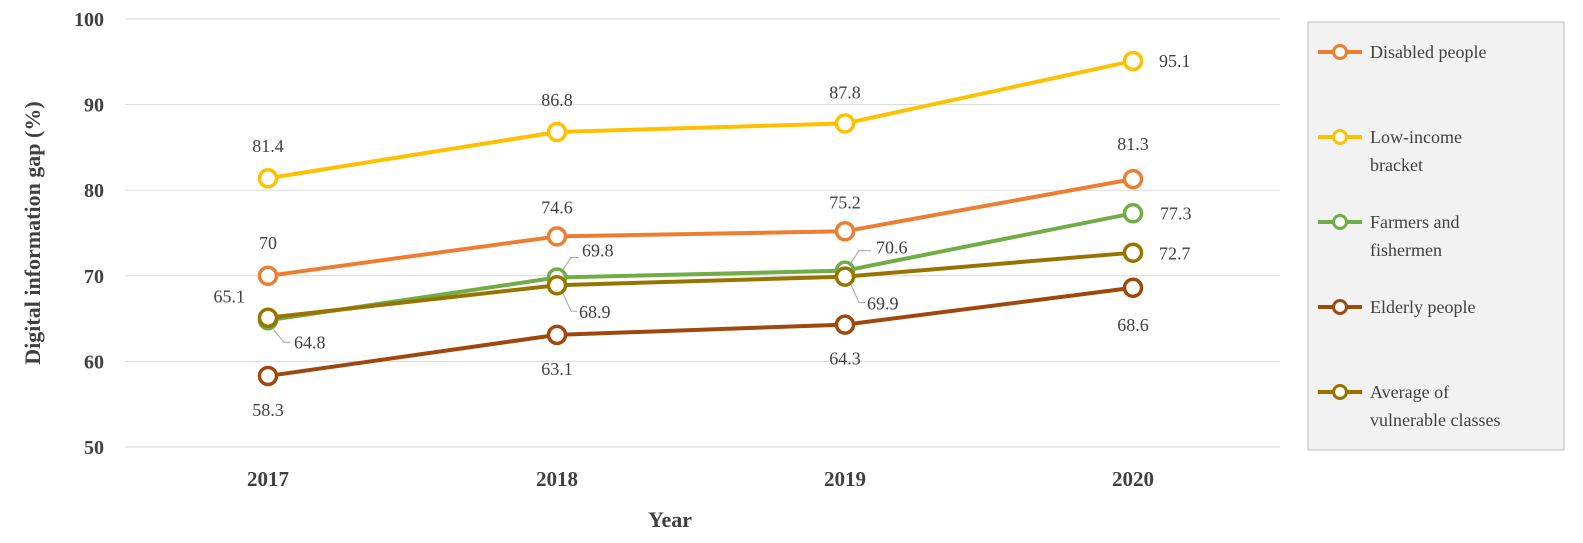  I want to click on data-label: 75.2, so click(845, 202).